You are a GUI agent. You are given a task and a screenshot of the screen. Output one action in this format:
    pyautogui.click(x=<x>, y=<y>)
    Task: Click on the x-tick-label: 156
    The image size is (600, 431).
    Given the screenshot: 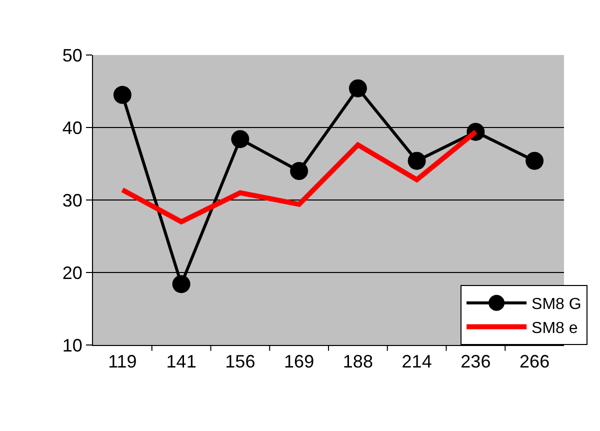 What is the action you would take?
    pyautogui.click(x=240, y=362)
    